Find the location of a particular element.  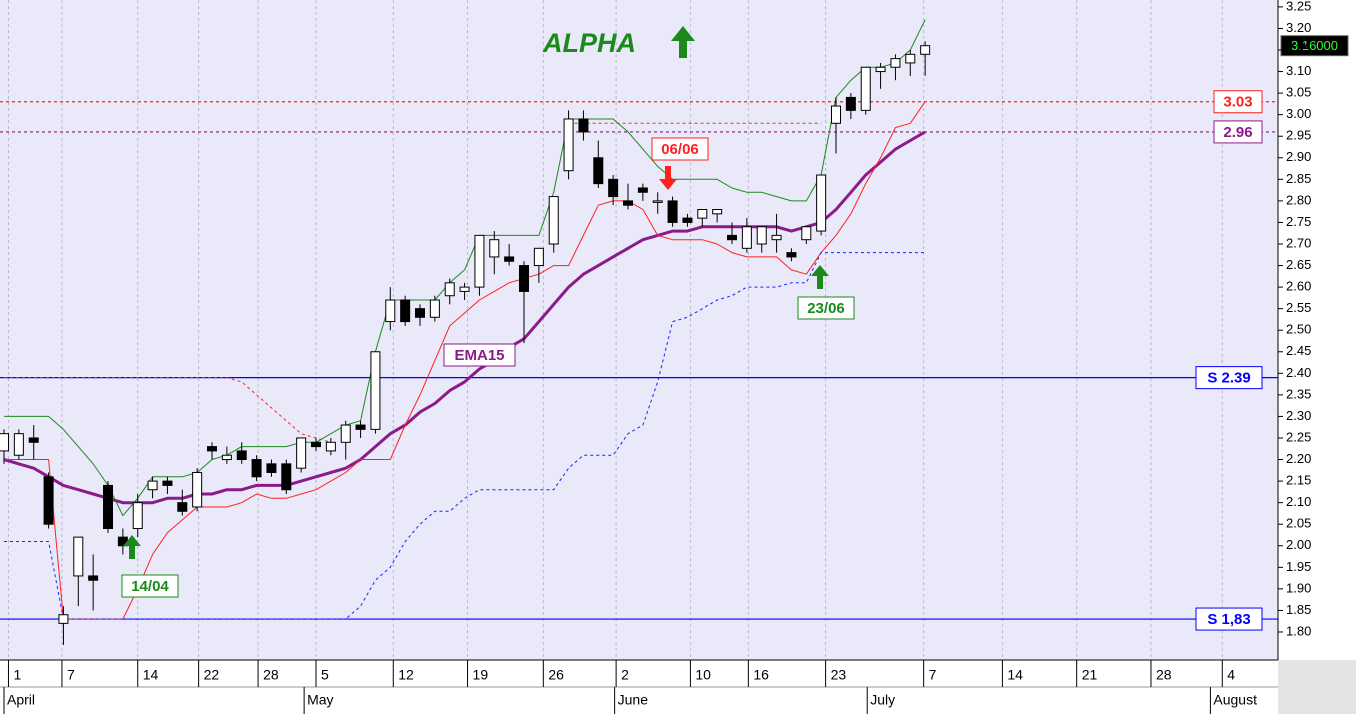

level-label: 3.03 is located at coordinates (1237, 102).